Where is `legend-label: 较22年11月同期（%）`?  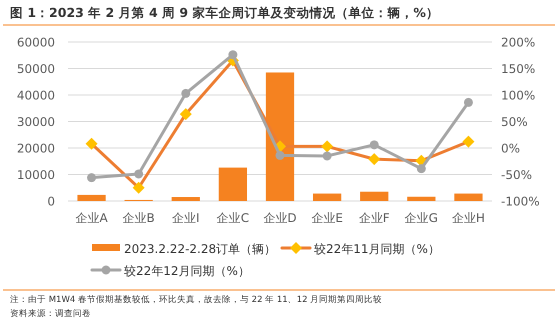
legend-label: 较22年11月同期（%） is located at coordinates (377, 249).